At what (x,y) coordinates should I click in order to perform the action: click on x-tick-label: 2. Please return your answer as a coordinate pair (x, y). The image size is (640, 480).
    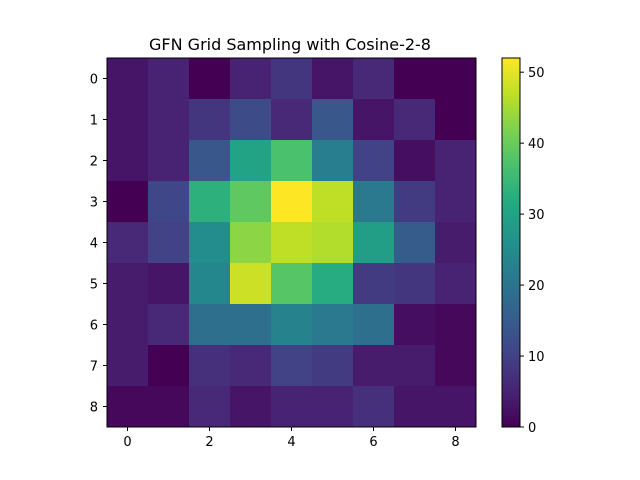
    Looking at the image, I should click on (209, 442).